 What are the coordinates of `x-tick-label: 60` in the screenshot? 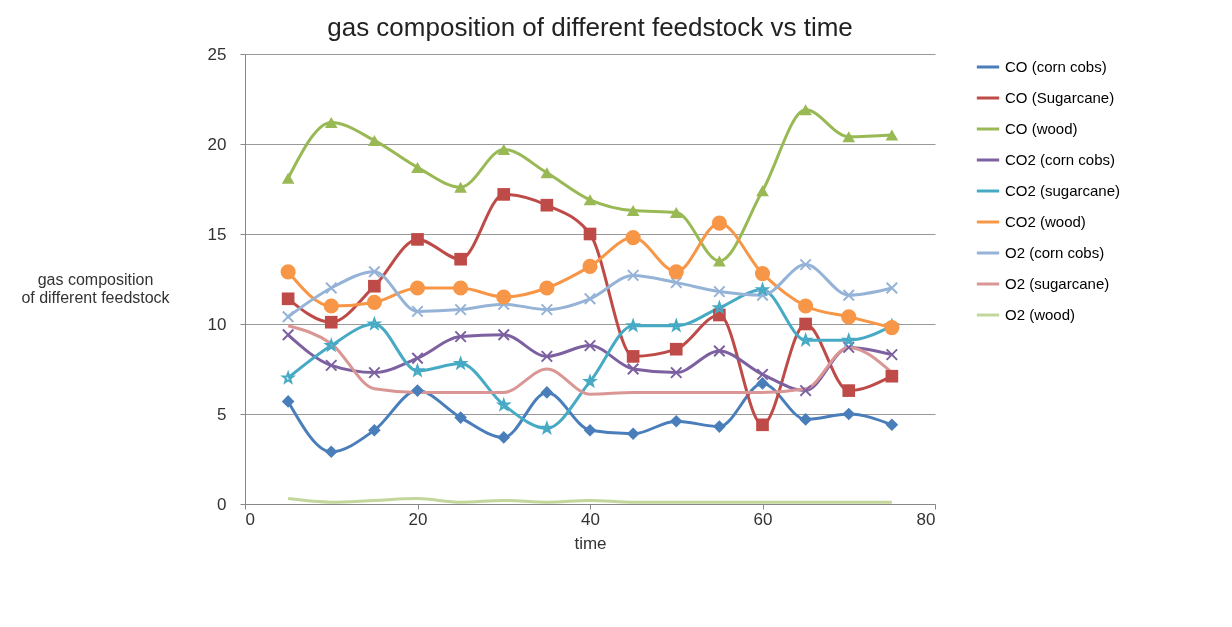 It's located at (763, 519).